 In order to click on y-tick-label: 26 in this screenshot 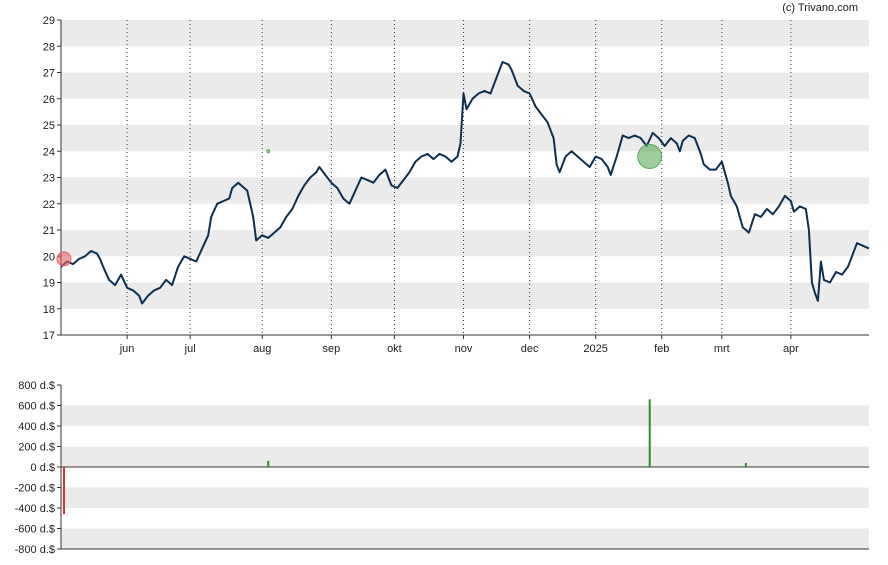, I will do `click(49, 100)`.